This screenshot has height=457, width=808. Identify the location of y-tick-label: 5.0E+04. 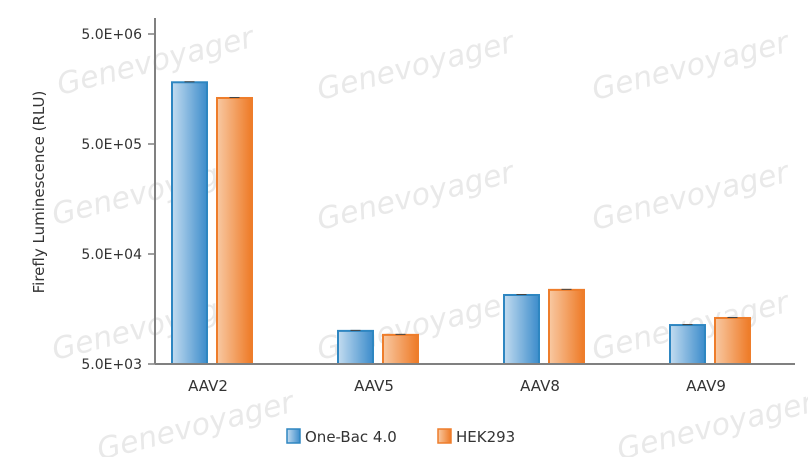
(111, 255).